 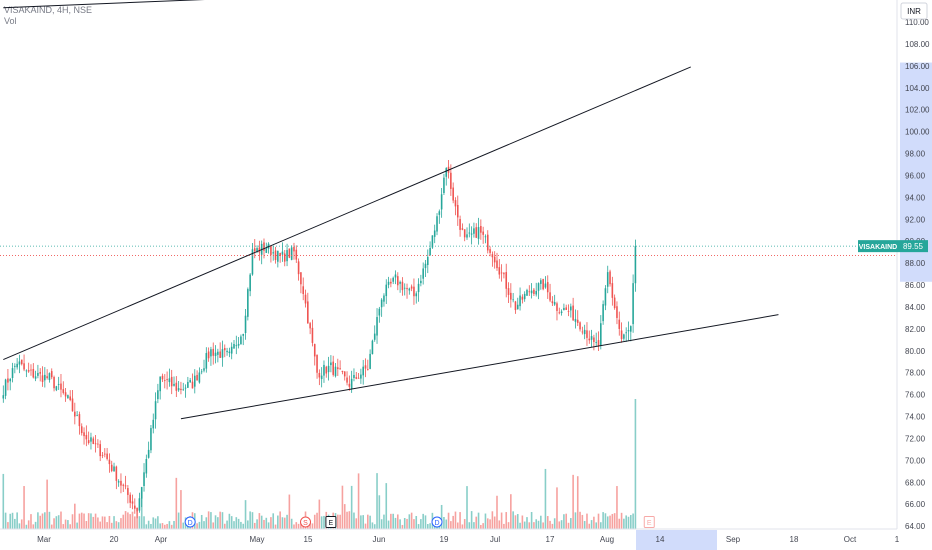 I want to click on price-tag-text: 89.55, so click(x=913, y=246).